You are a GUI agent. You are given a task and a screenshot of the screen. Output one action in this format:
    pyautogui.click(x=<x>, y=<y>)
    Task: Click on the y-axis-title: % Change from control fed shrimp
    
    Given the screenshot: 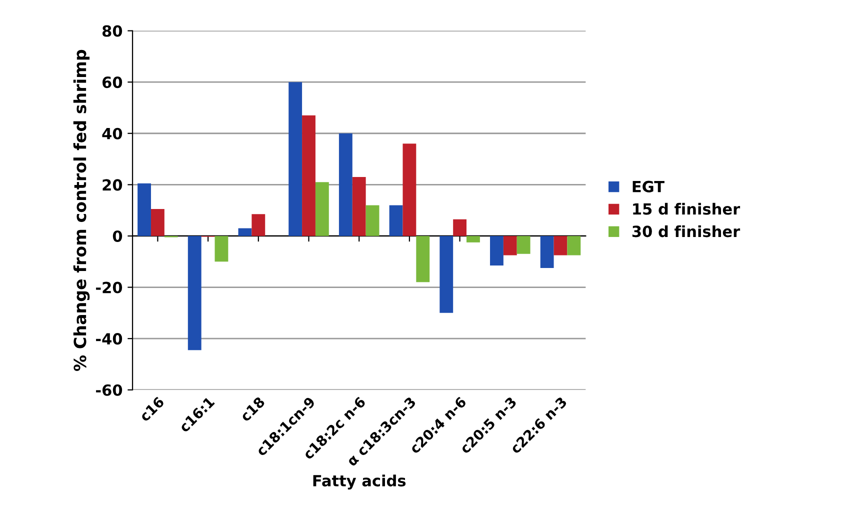 What is the action you would take?
    pyautogui.click(x=81, y=211)
    